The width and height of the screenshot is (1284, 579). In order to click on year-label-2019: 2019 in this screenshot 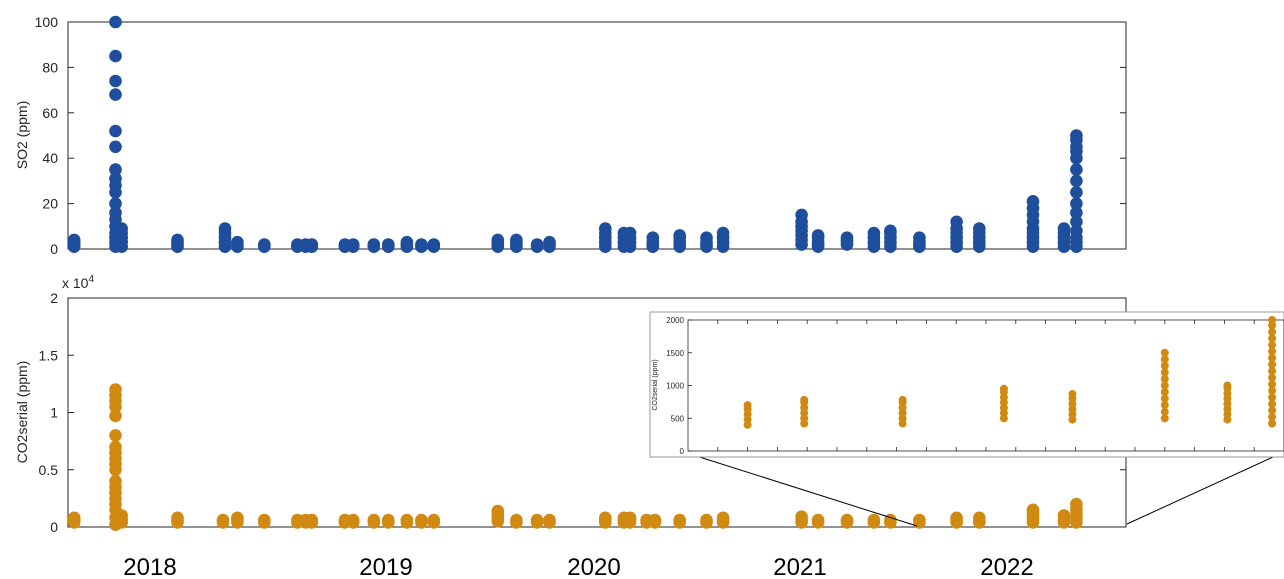, I will do `click(385, 566)`.